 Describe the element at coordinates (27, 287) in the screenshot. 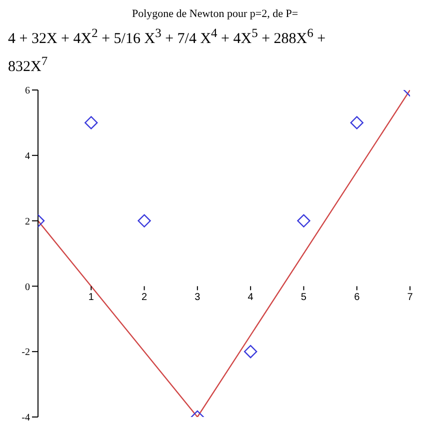

I see `y-tick-label: 0` at that location.